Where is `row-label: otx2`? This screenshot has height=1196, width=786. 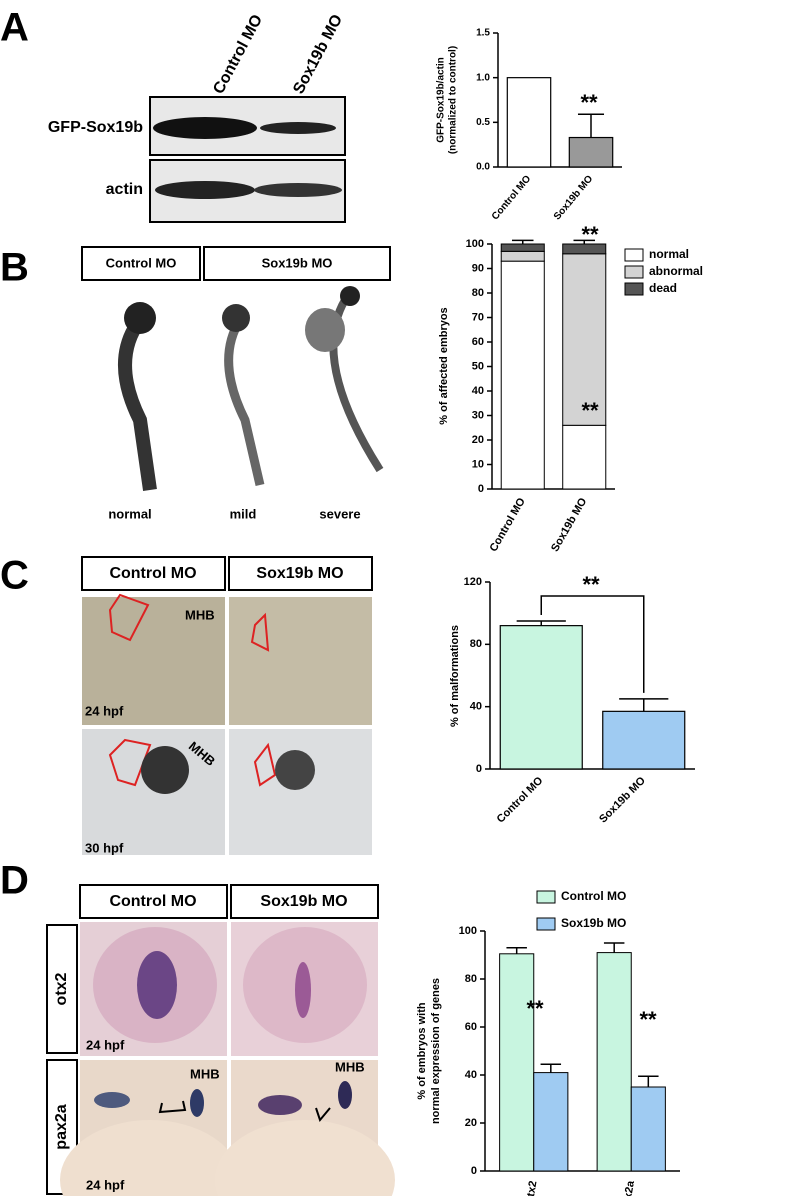
row-label: otx2 is located at coordinates (61, 988).